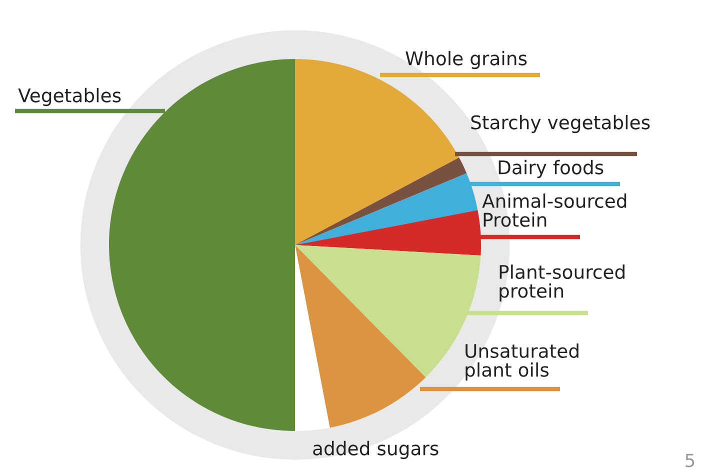 The image size is (706, 473). What do you see at coordinates (466, 60) in the screenshot?
I see `slice-label: Whole grains` at bounding box center [466, 60].